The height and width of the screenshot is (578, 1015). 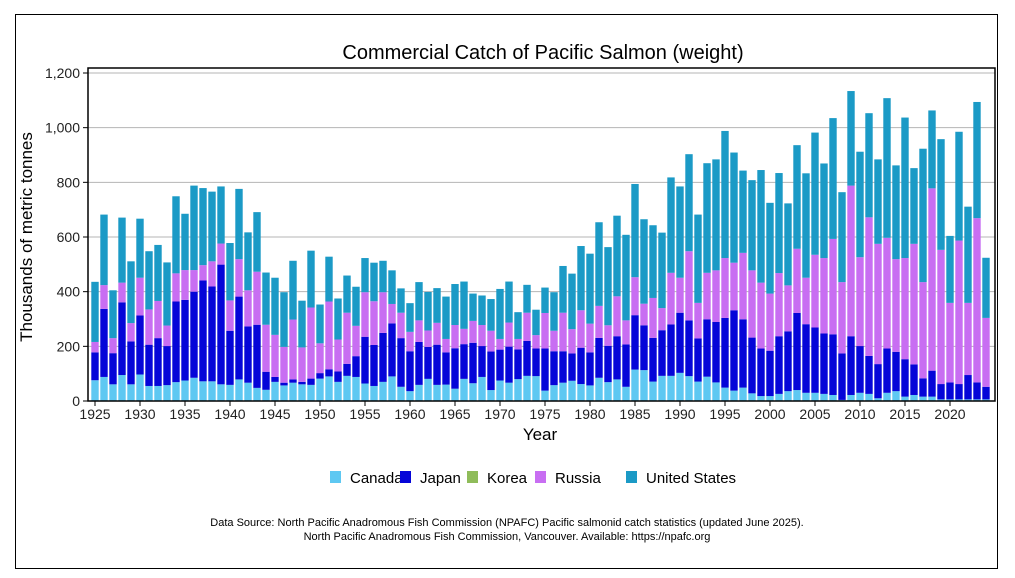 I want to click on bar-japan-1925, so click(x=95, y=366).